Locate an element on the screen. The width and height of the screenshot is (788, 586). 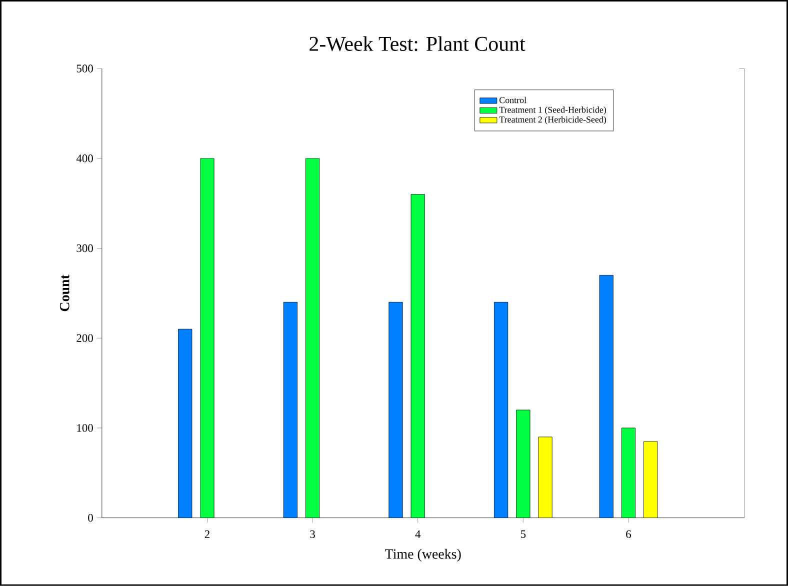
y-axis-title: Count is located at coordinates (65, 293).